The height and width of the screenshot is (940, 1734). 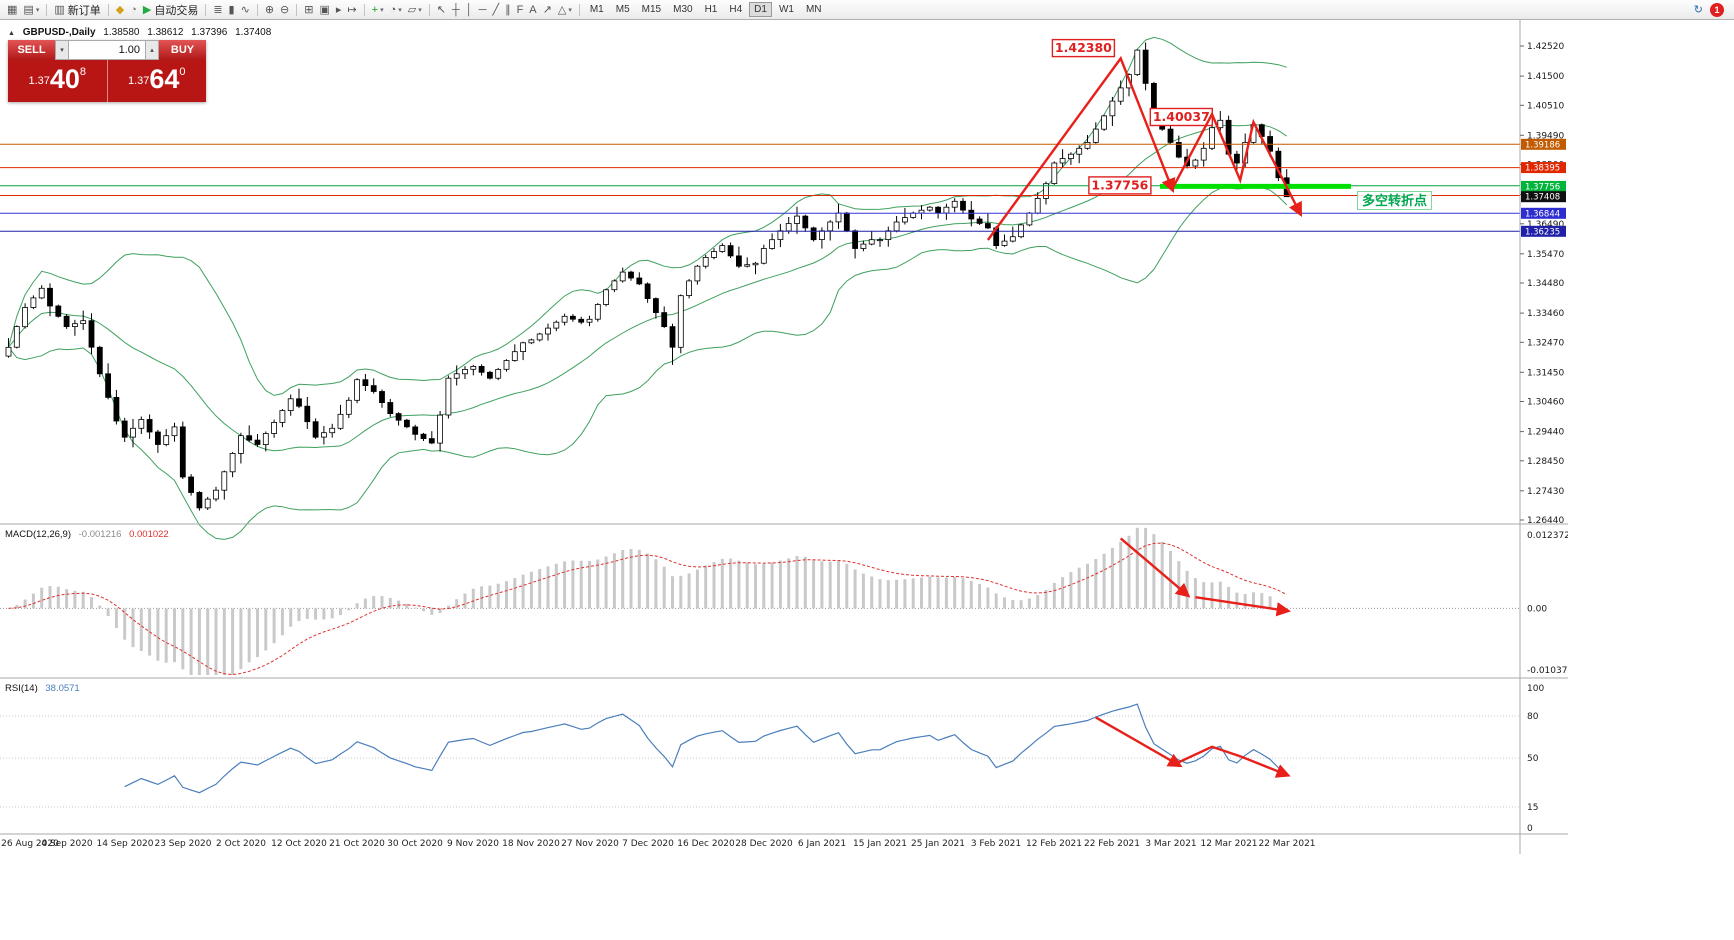 I want to click on chart-candles-button: ▮, so click(x=232, y=10).